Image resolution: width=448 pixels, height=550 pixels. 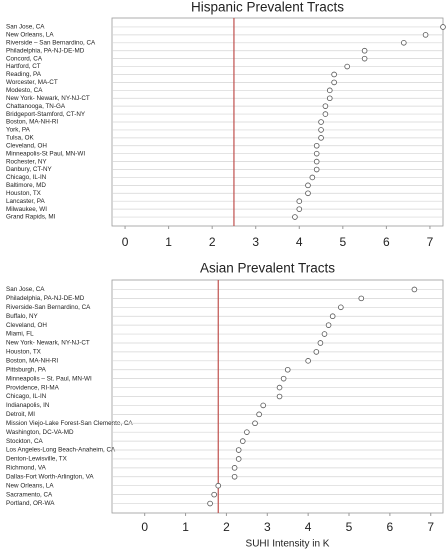 What do you see at coordinates (26, 201) in the screenshot?
I see `category-label: Lancaster, PA` at bounding box center [26, 201].